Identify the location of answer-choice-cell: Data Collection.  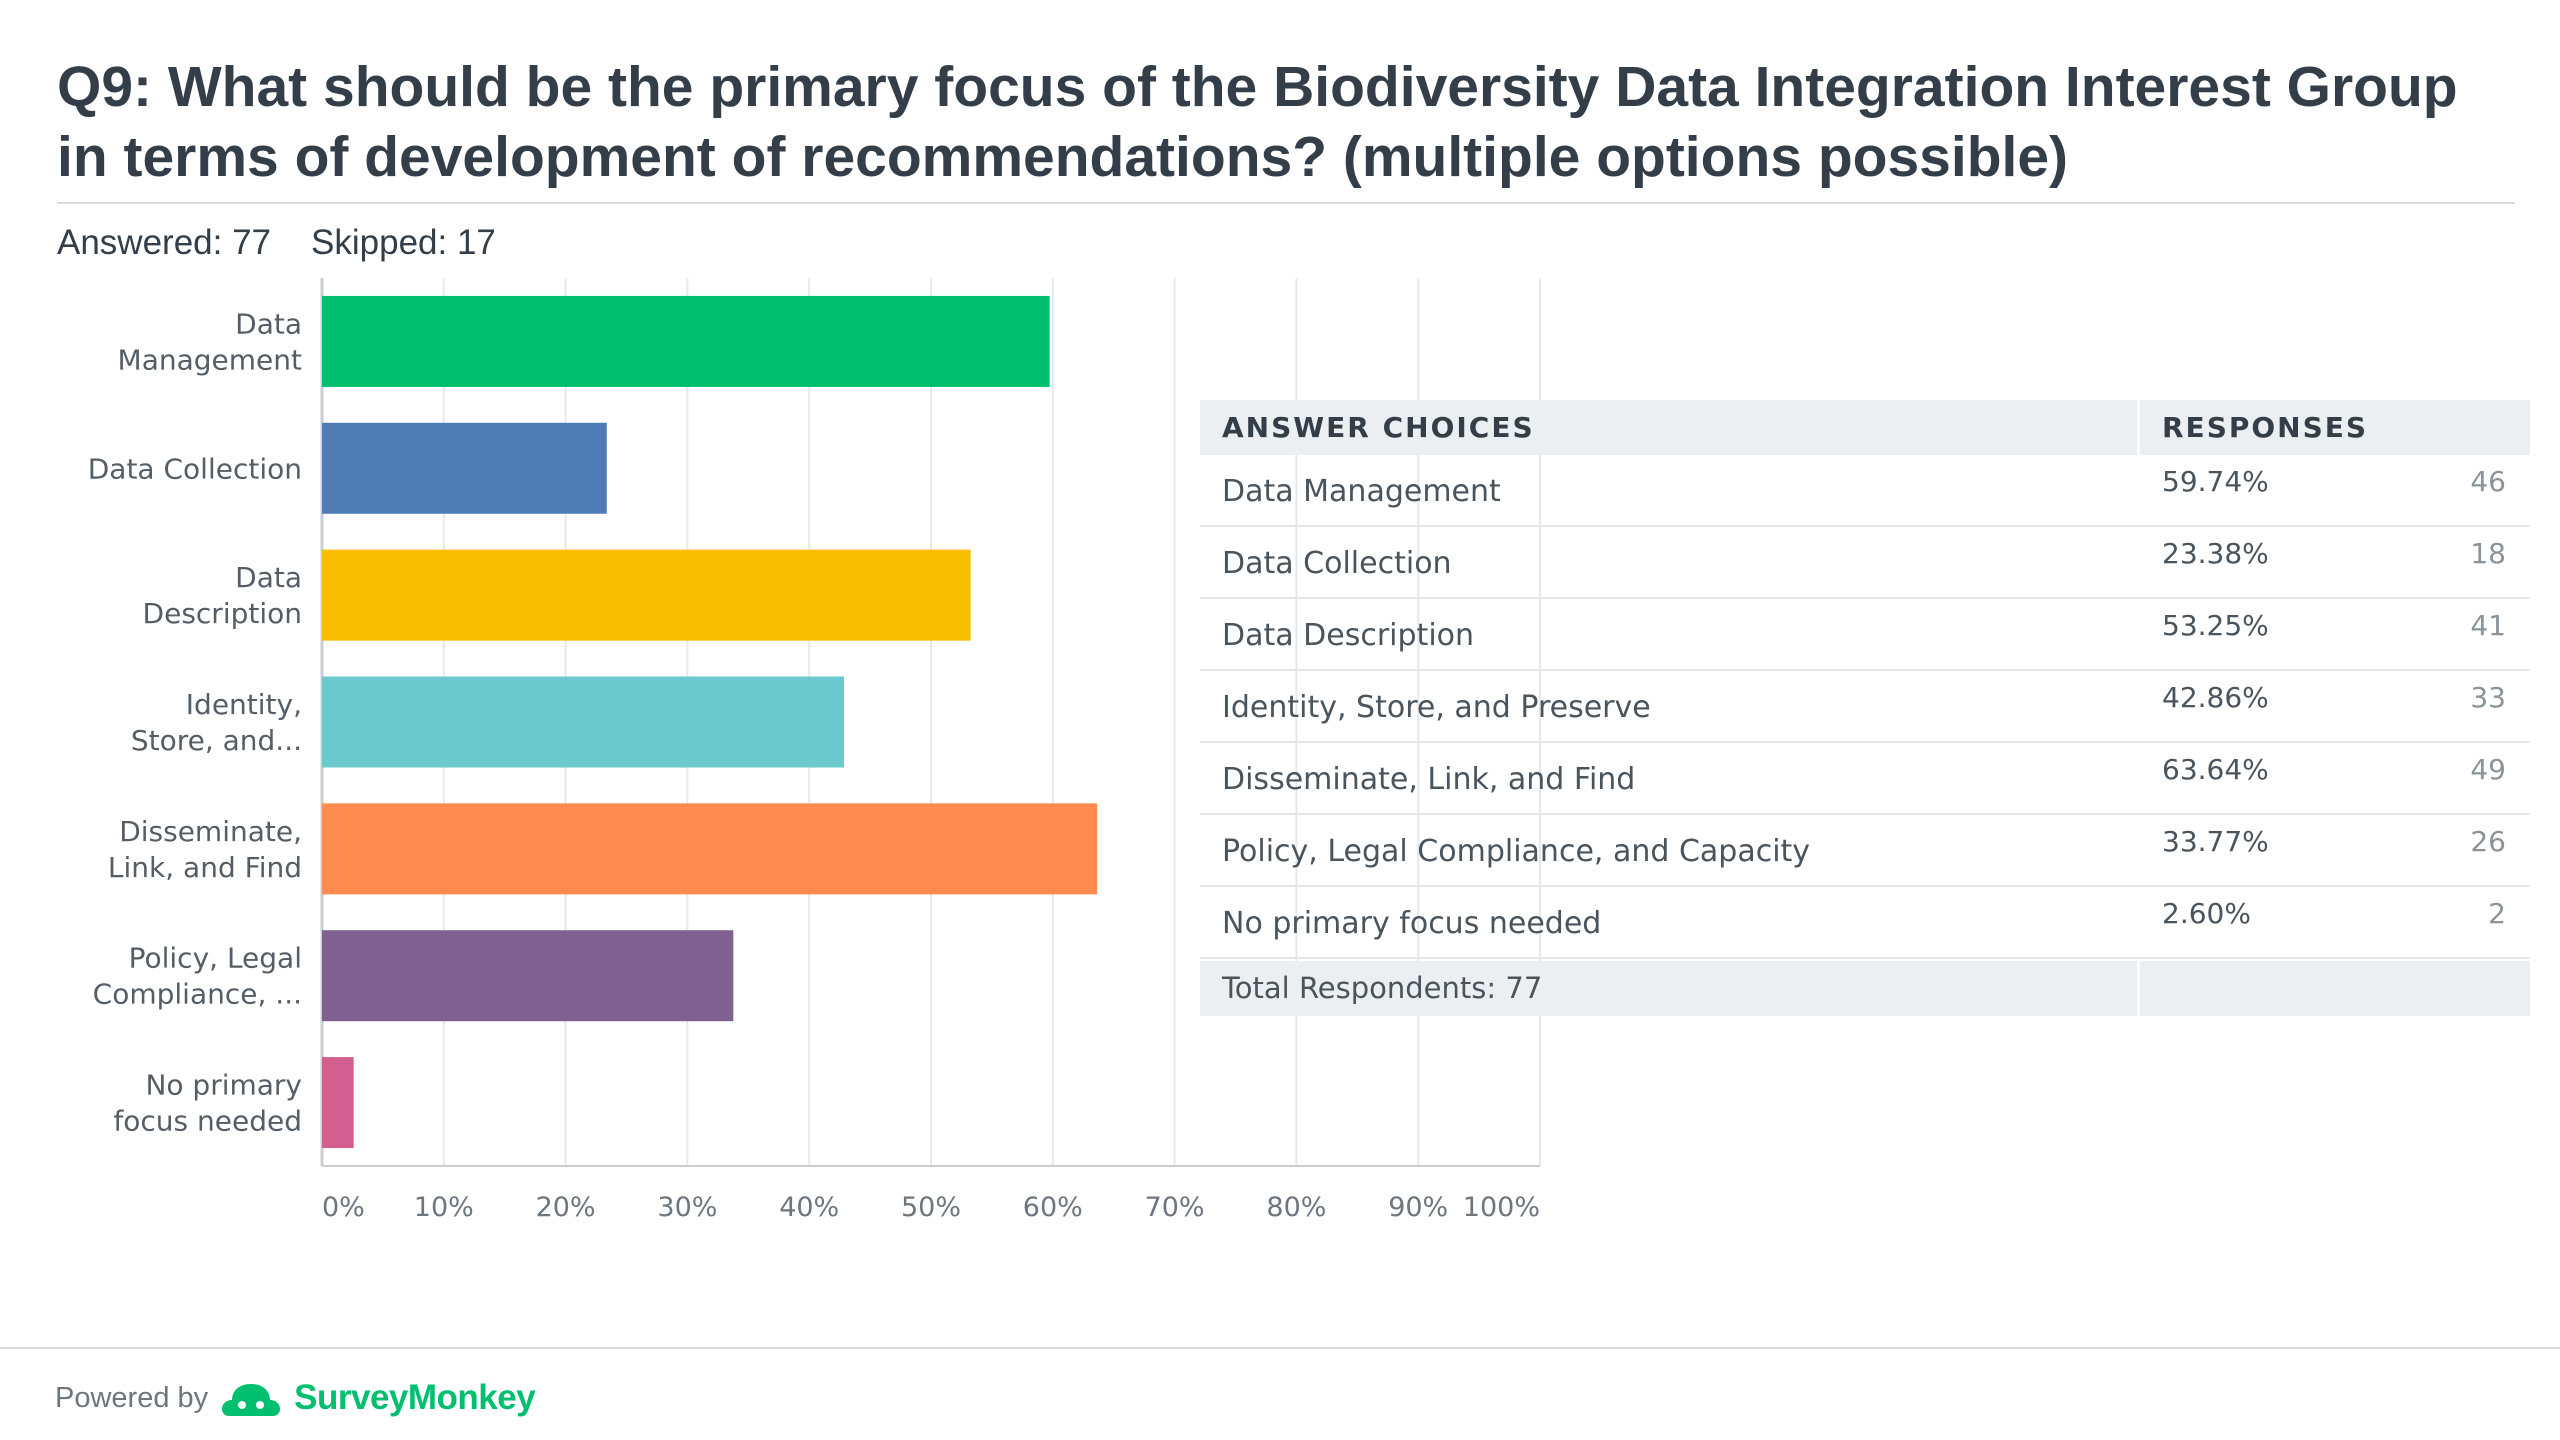
(1337, 563).